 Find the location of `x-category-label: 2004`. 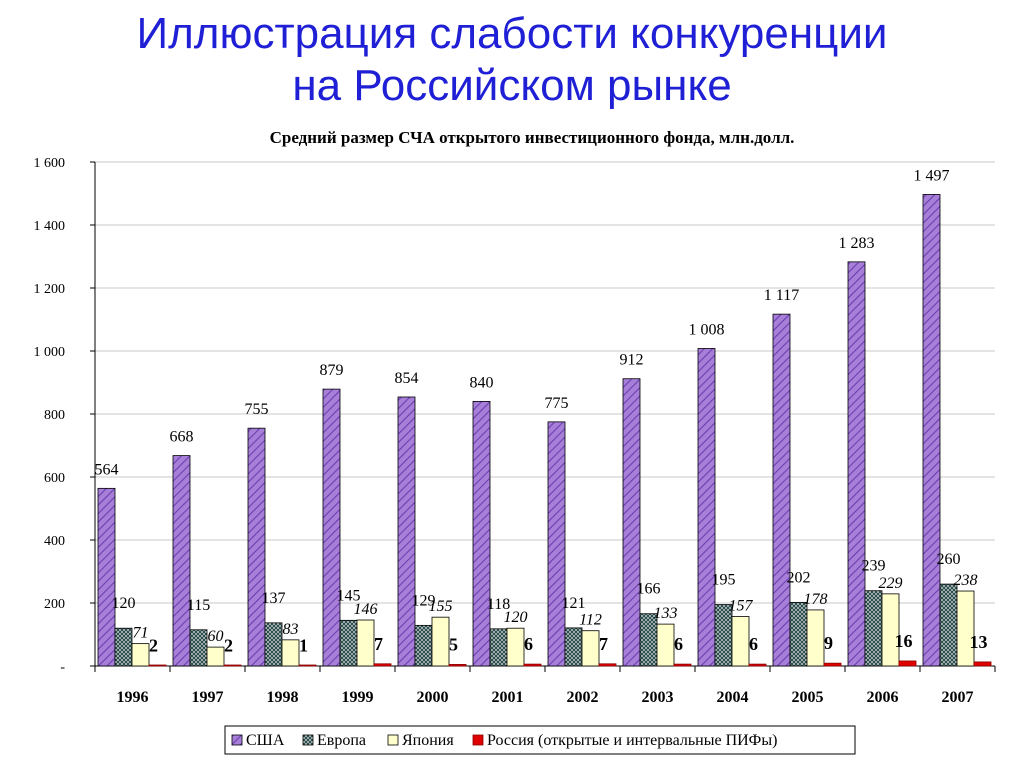

x-category-label: 2004 is located at coordinates (733, 697).